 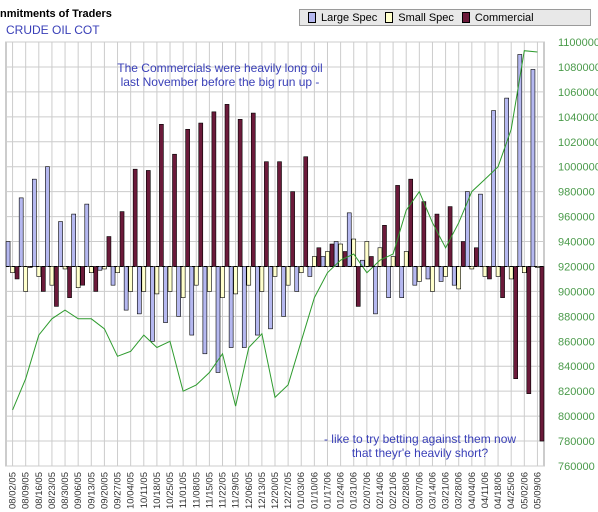 I want to click on x-tick-label: 01/24/06, so click(x=341, y=490).